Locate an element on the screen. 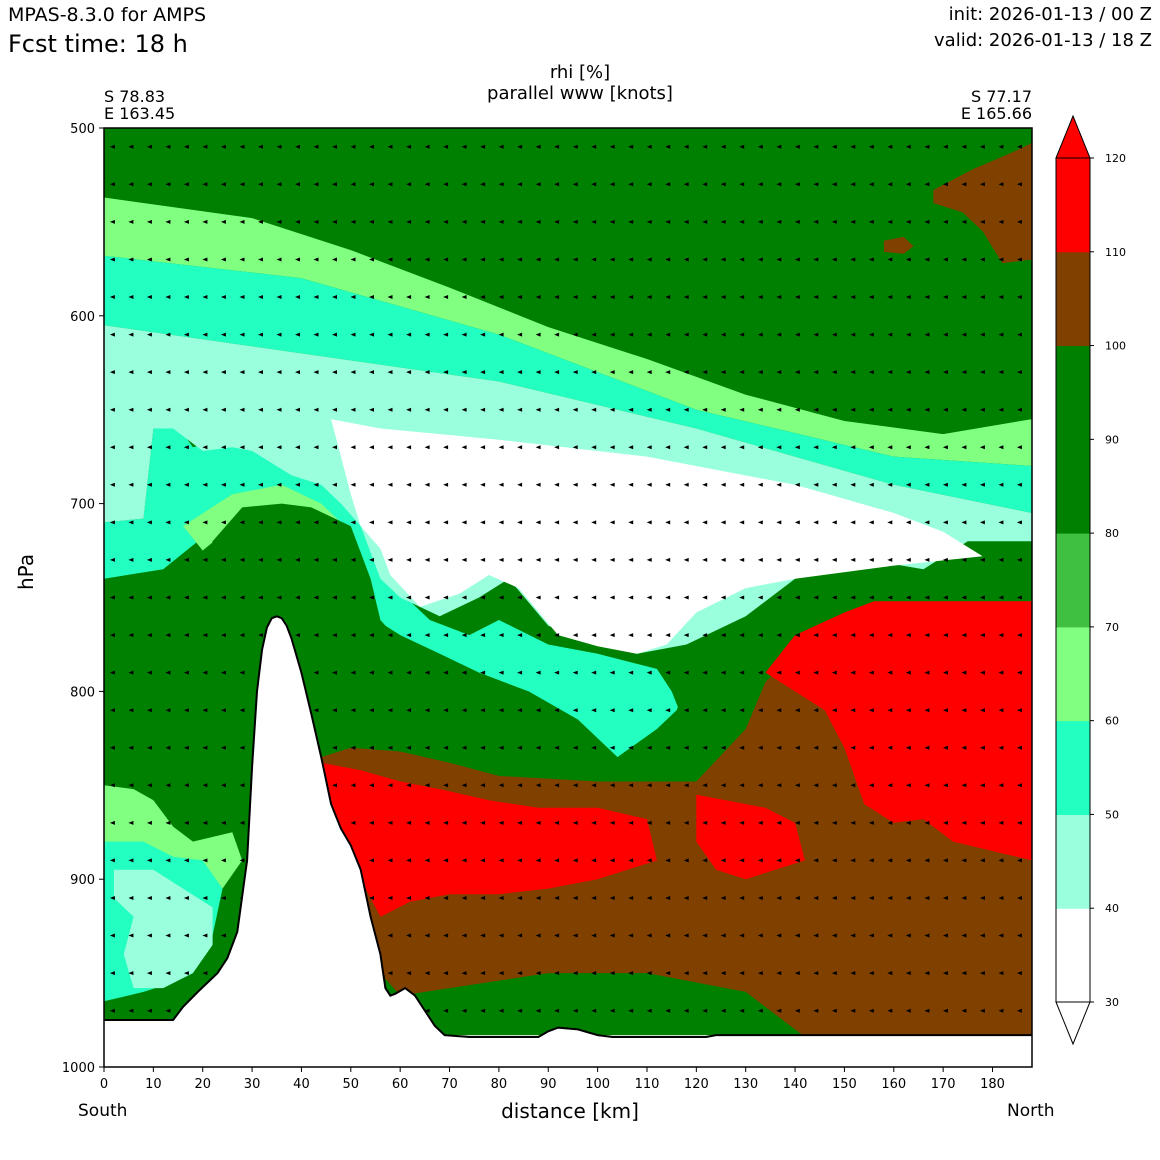 The width and height of the screenshot is (1160, 1160). x-tick-label: 10 is located at coordinates (153, 1084).